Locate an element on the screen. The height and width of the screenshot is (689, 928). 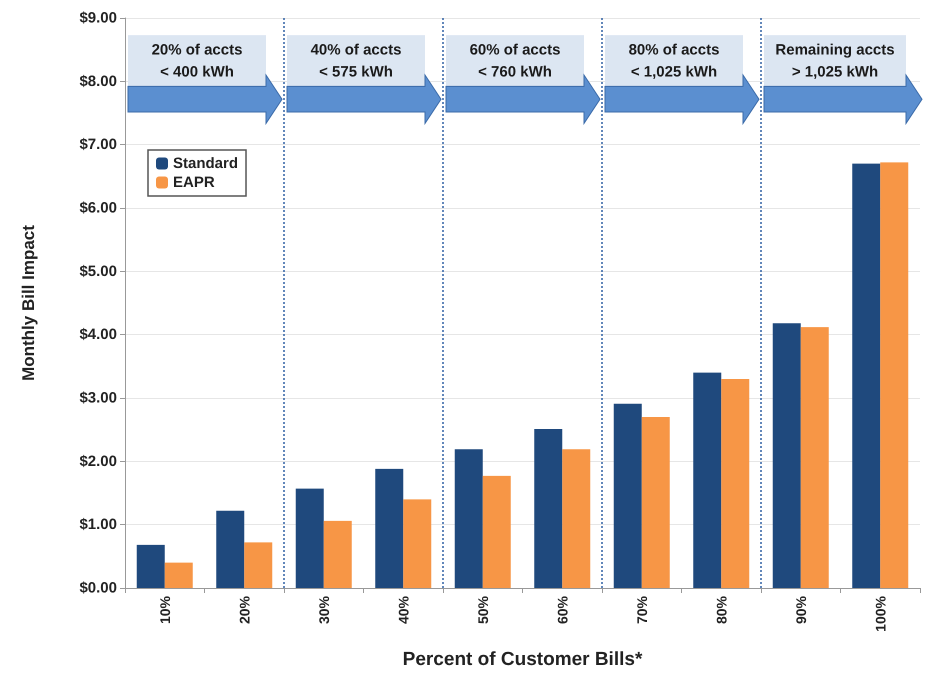
y-tick-label: $2.00 is located at coordinates (98, 461).